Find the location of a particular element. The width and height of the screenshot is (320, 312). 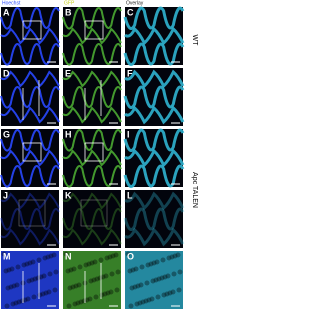

panel-label: C is located at coordinates (130, 12).